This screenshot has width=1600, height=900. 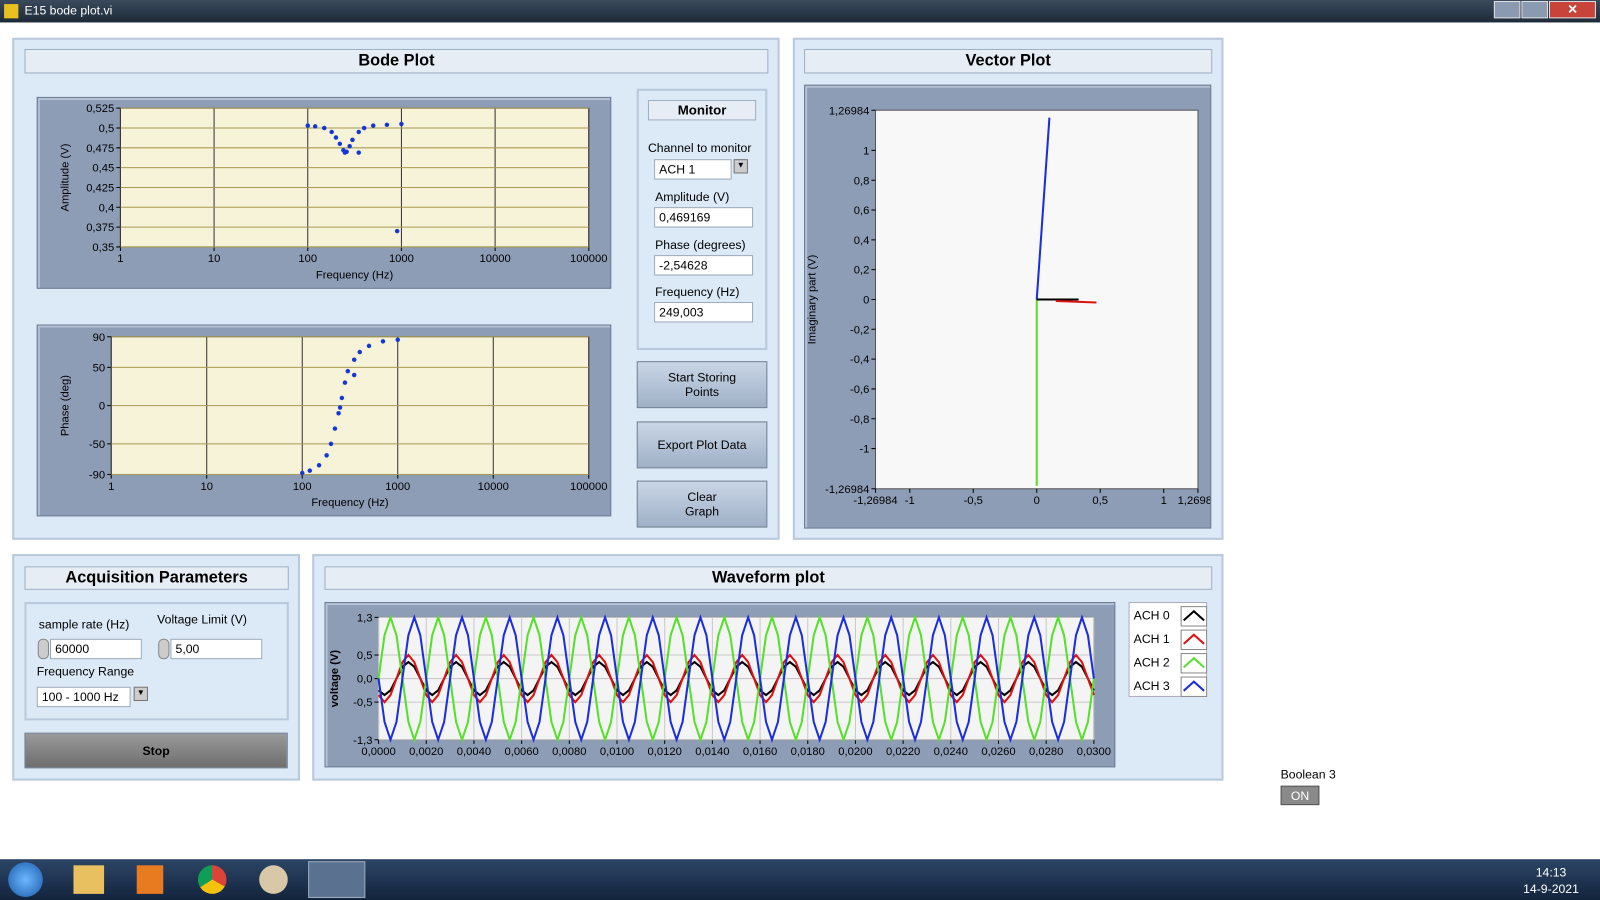 I want to click on y-axis-label: Amplitude (V), so click(x=65, y=177).